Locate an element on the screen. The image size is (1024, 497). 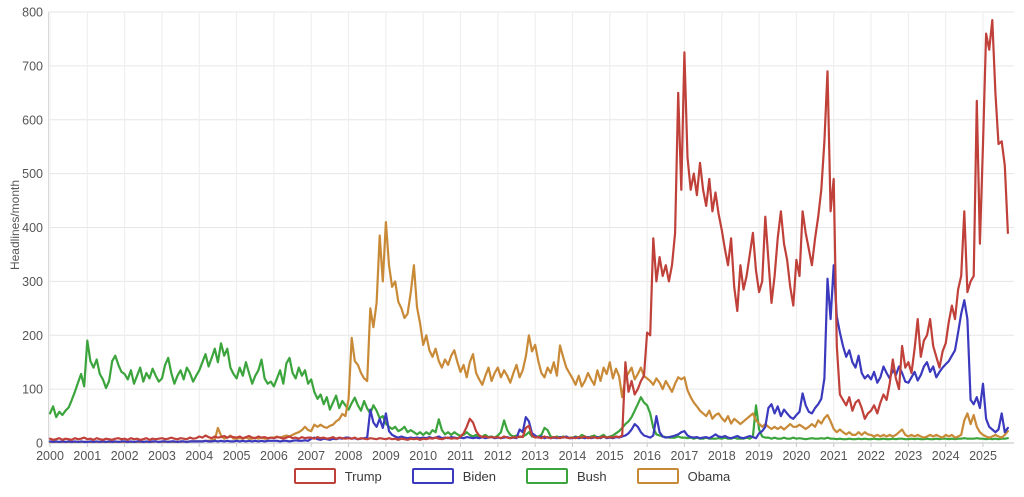
y-tick-label: 0 is located at coordinates (39, 444).